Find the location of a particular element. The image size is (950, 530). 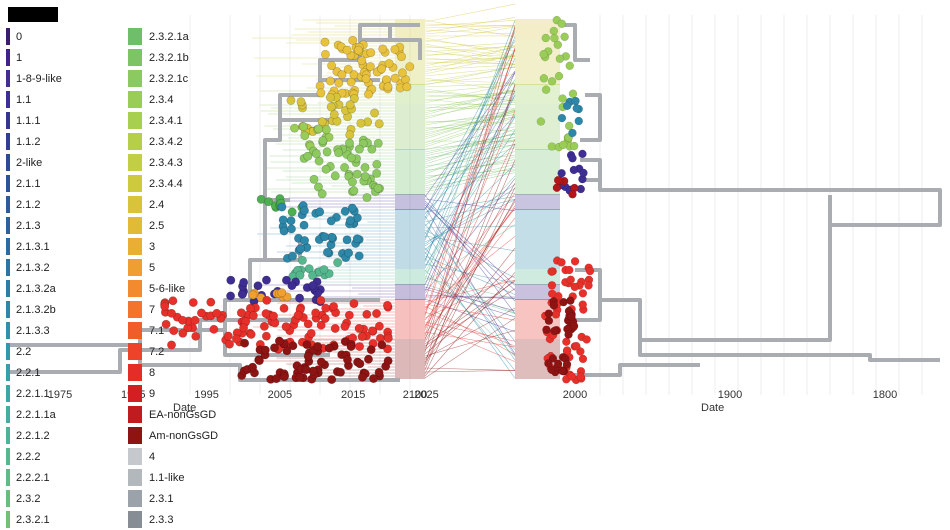

legend-item: 9 is located at coordinates (173, 393).